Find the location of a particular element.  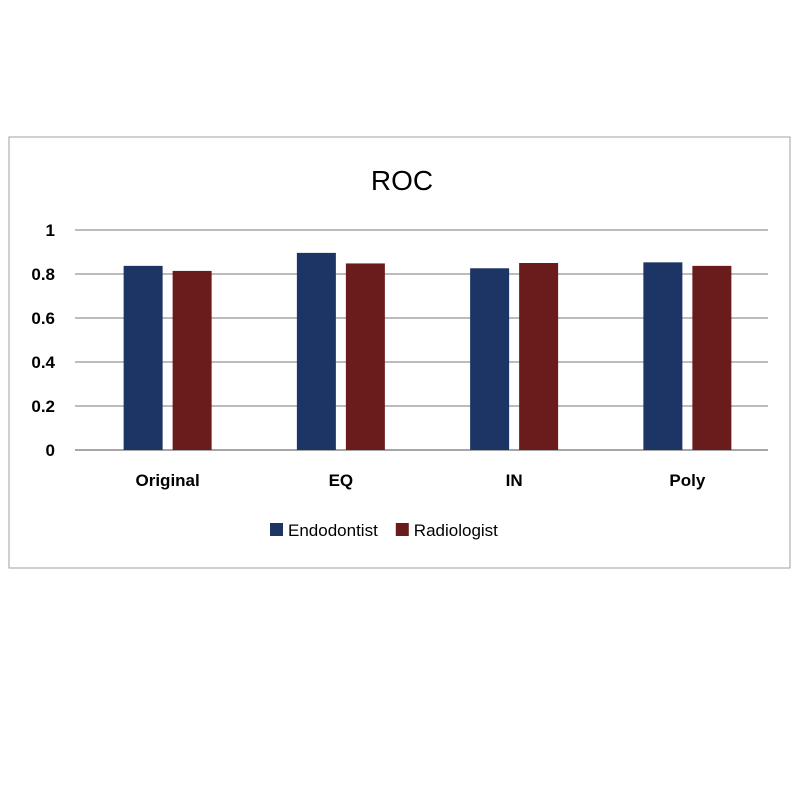

y-tick-label: 0.2 is located at coordinates (43, 406).